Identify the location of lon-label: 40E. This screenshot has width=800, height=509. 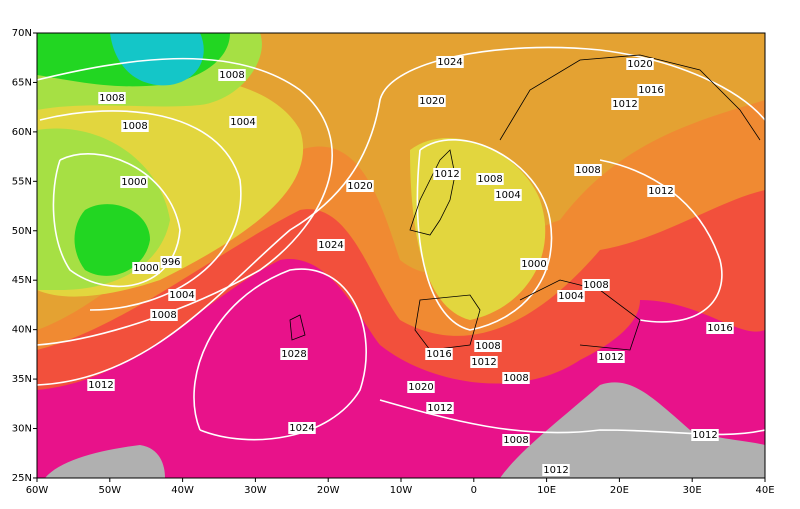
(764, 490).